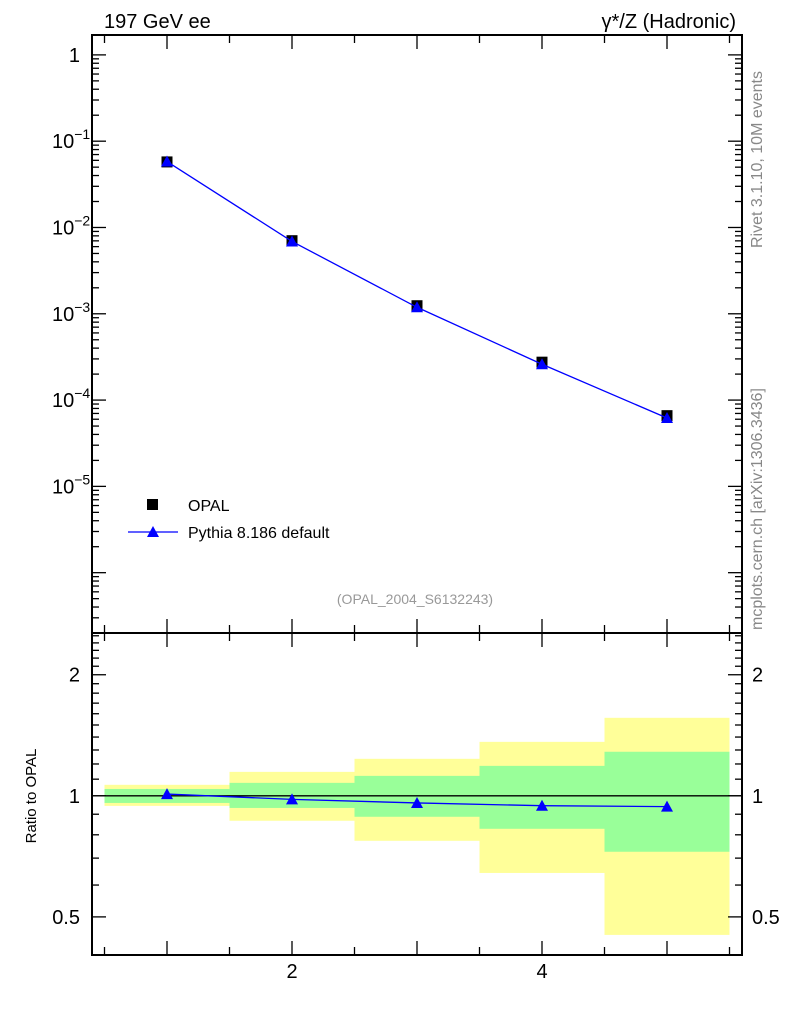 The image size is (786, 1024). Describe the element at coordinates (669, 22) in the screenshot. I see `title-right: γ*/Z (Hadronic)` at that location.